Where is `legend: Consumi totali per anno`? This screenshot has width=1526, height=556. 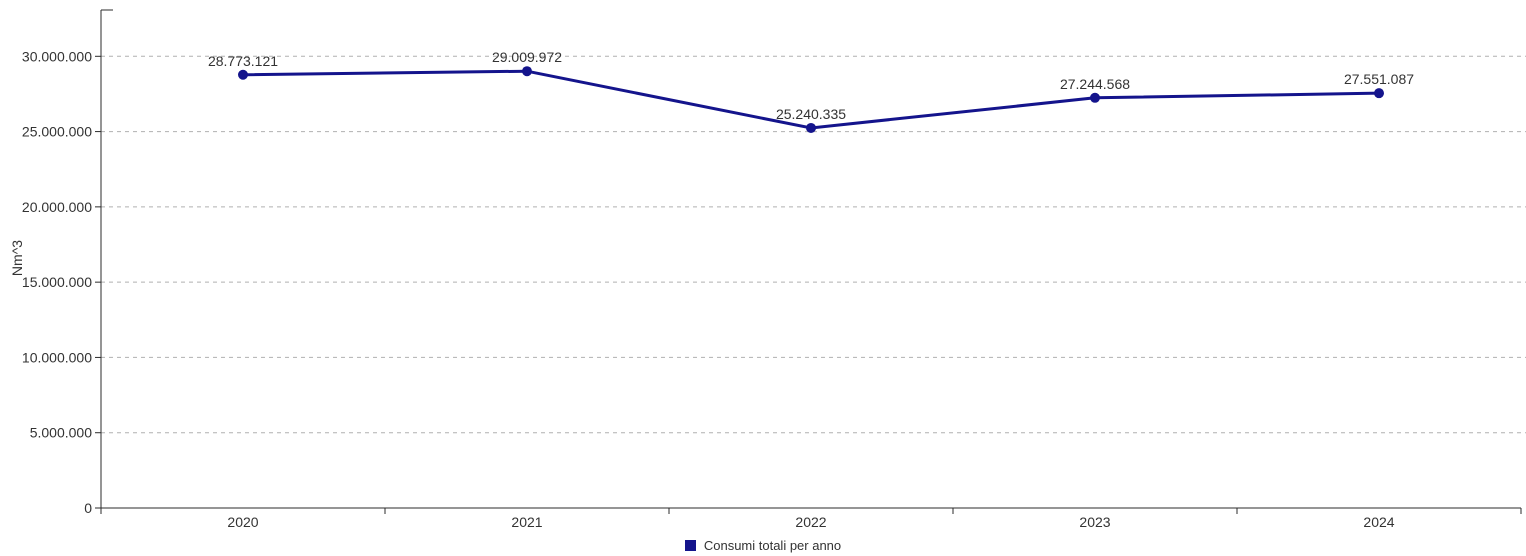 legend: Consumi totali per anno is located at coordinates (763, 545).